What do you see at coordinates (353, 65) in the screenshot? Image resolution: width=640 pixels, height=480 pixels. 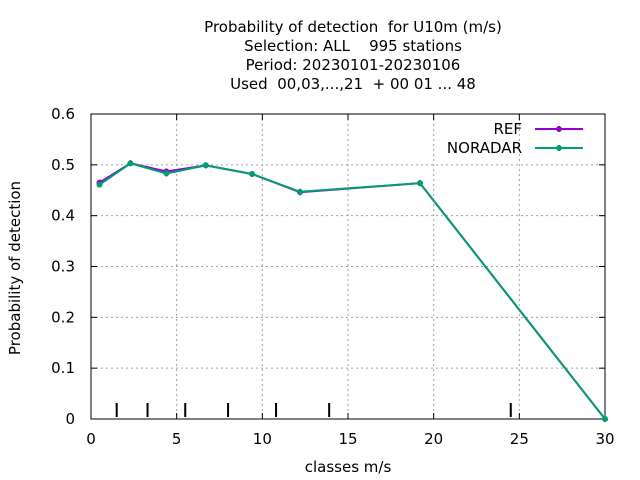 I see `chart-title-line-3: Period: 20230101-20230106` at bounding box center [353, 65].